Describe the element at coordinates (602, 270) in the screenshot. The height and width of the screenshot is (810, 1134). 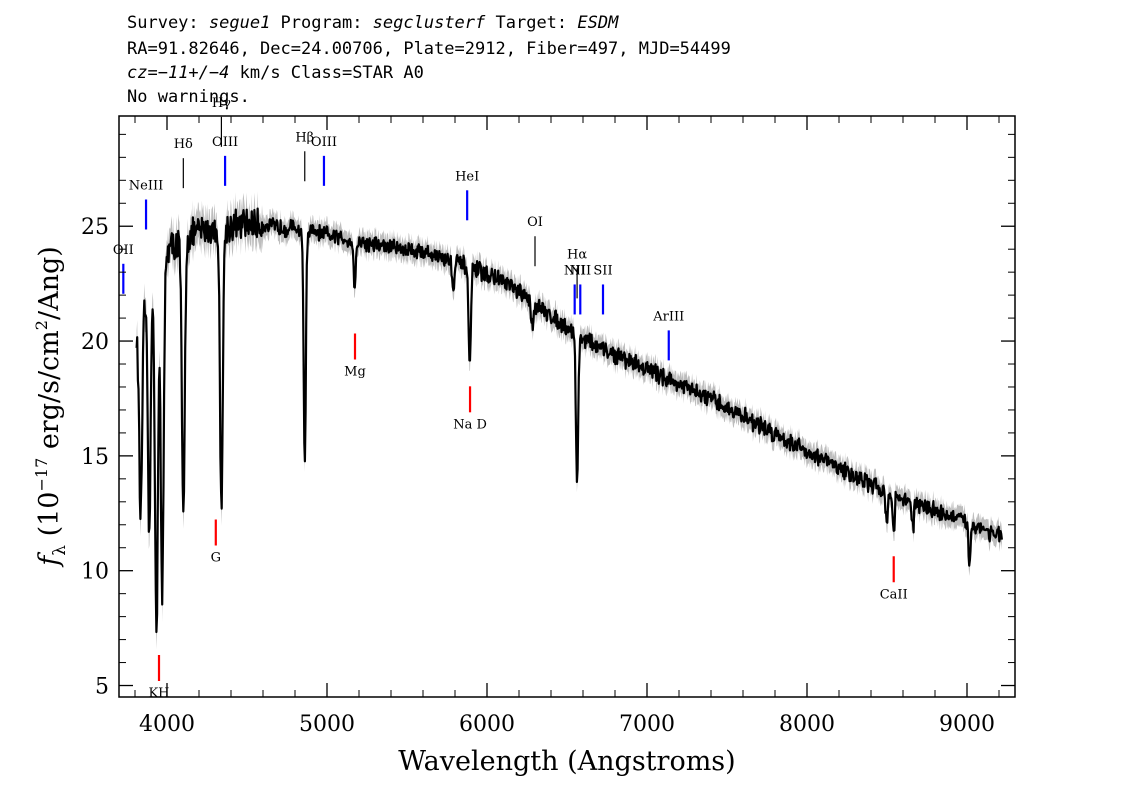
I see `line-marker-label: SII` at that location.